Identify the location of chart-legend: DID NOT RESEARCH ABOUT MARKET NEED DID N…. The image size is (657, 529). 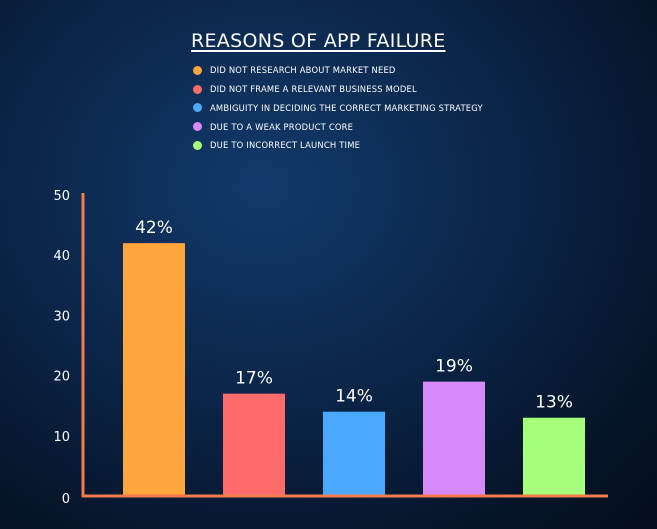
(338, 108).